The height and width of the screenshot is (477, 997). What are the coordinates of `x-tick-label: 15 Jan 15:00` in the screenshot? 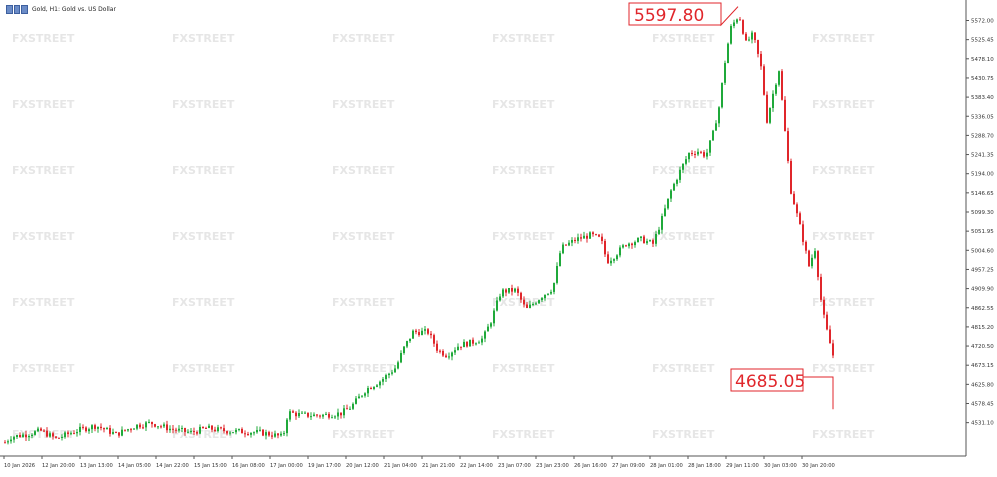 It's located at (210, 466).